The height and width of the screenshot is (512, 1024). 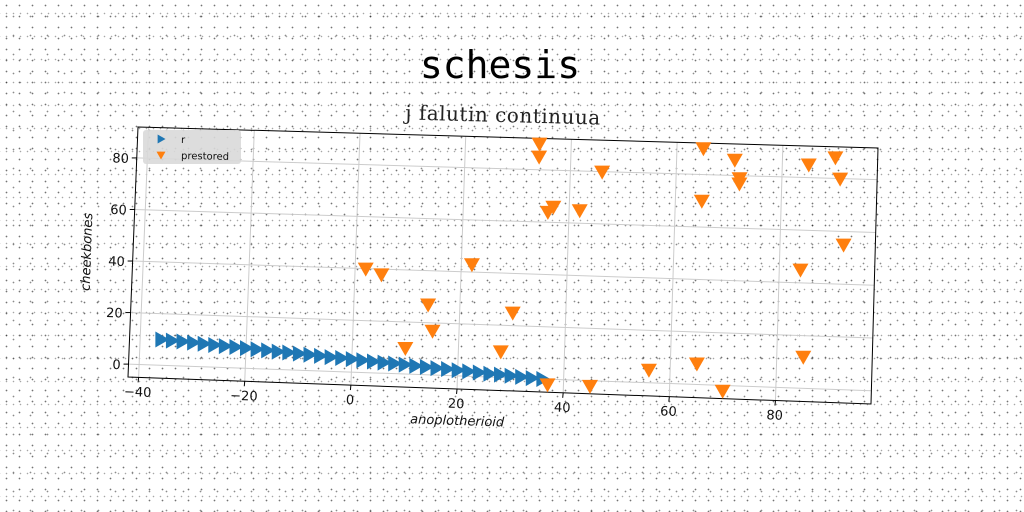 What do you see at coordinates (562, 409) in the screenshot?
I see `x-tick-label: 40` at bounding box center [562, 409].